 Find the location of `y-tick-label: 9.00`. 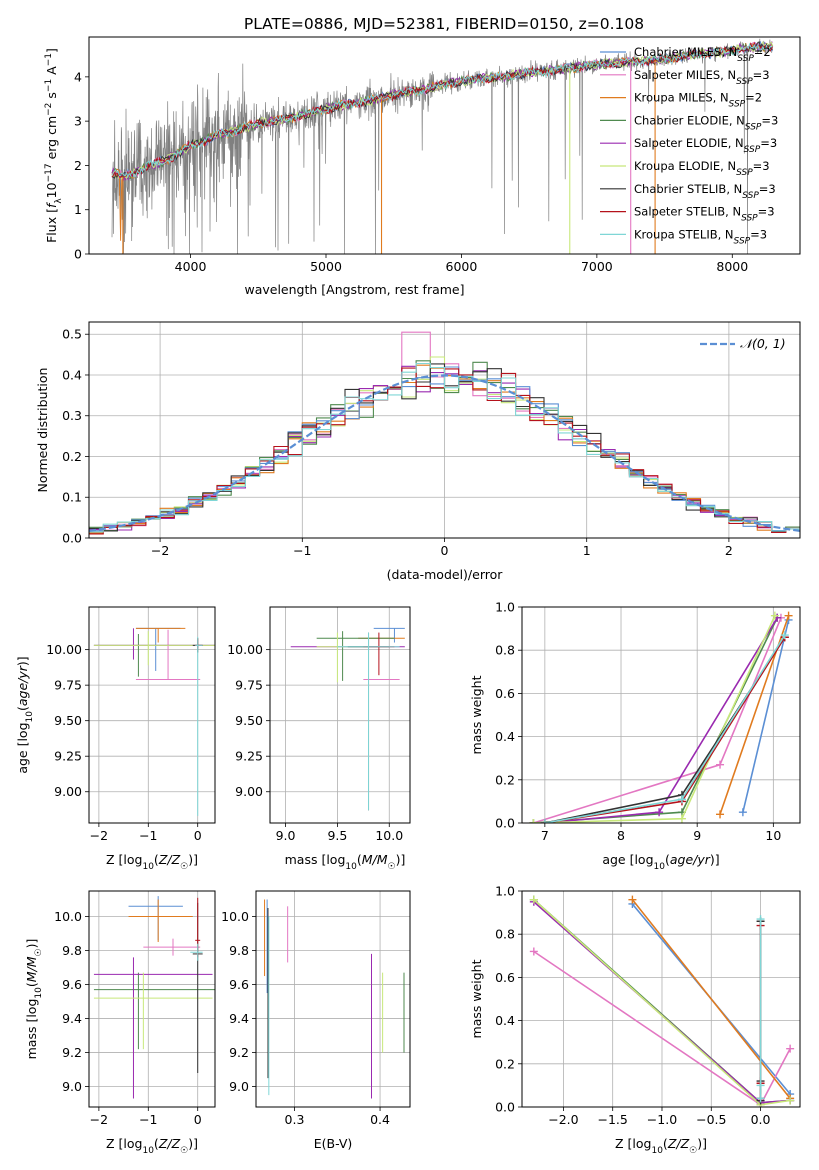

y-tick-label: 9.00 is located at coordinates (249, 791).